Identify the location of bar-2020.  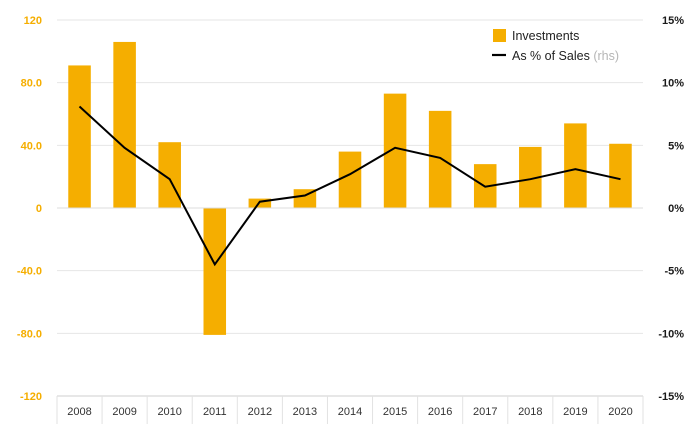
(620, 175).